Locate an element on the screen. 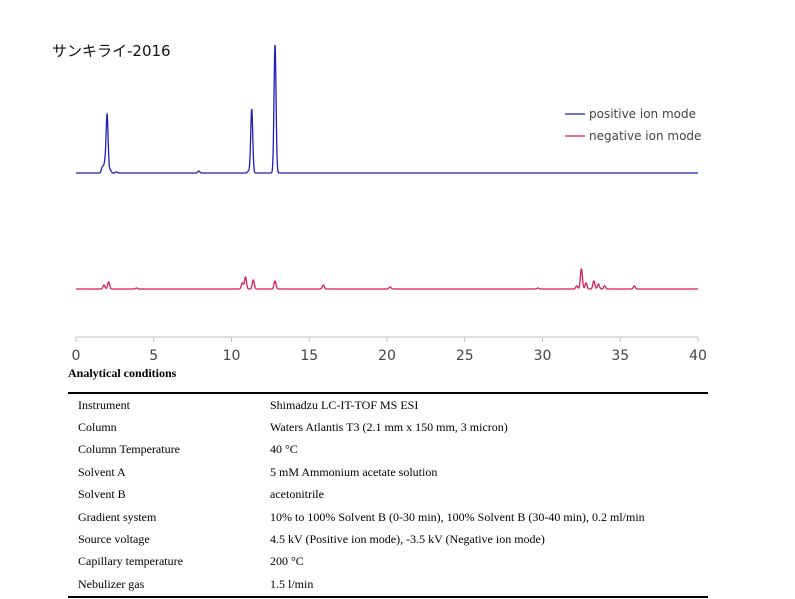  condition-label: Solvent B is located at coordinates (102, 494).